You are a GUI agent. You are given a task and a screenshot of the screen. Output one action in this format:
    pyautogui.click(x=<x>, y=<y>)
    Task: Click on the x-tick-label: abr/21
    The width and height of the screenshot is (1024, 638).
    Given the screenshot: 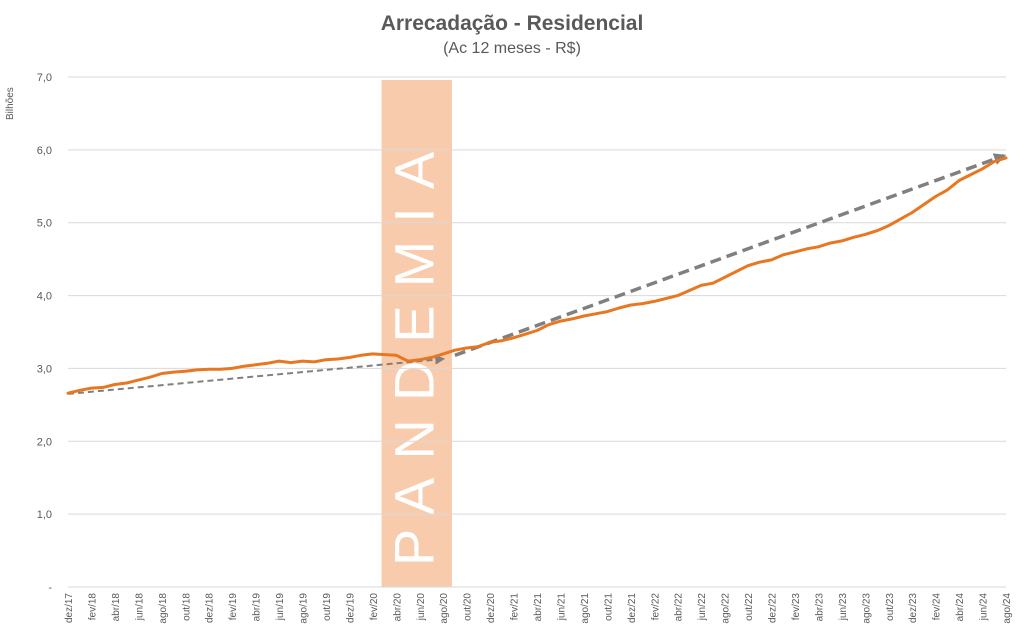 What is the action you would take?
    pyautogui.click(x=538, y=607)
    